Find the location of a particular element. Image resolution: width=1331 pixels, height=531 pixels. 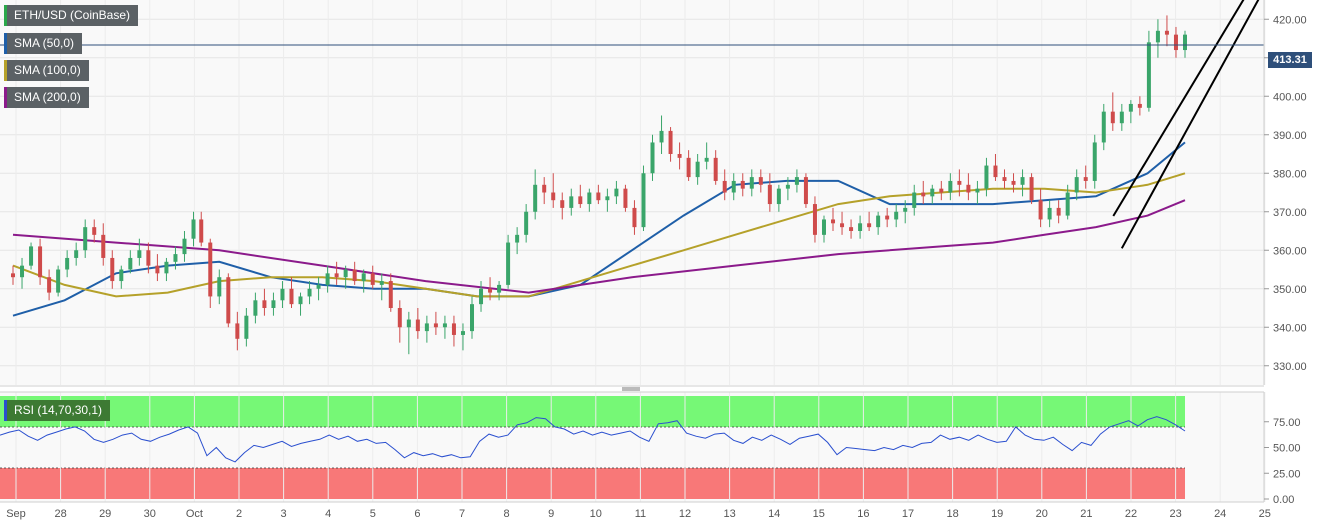

rsi-axis-tick-label: 50.00 is located at coordinates (1287, 449).